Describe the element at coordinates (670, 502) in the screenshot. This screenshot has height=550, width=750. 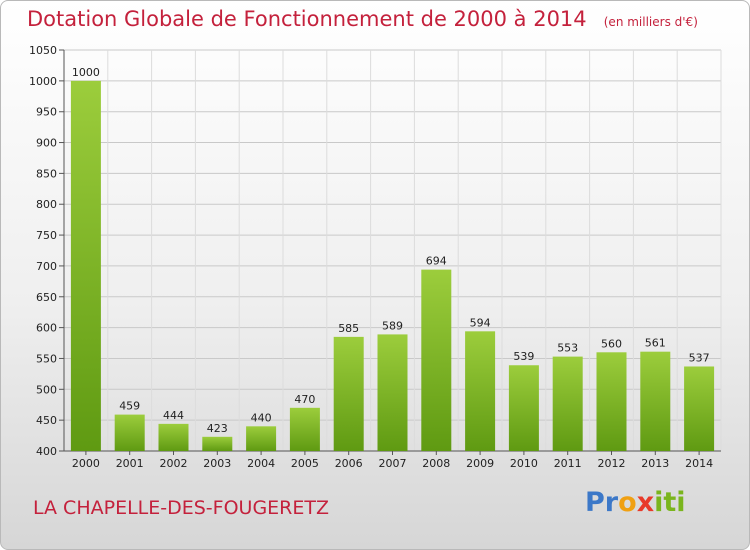
I see `logo-letter: t` at that location.